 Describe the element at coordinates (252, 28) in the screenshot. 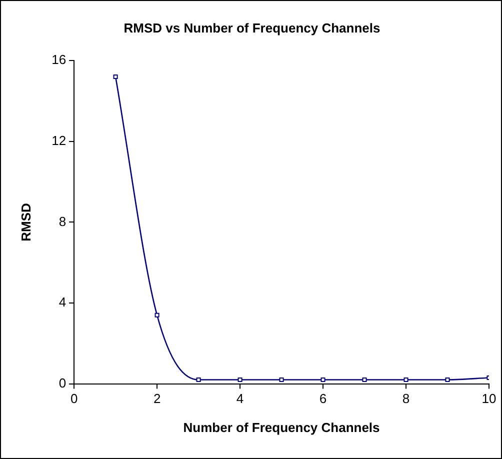

I see `chart-title: RMSD vs Number of Frequency Channels` at that location.